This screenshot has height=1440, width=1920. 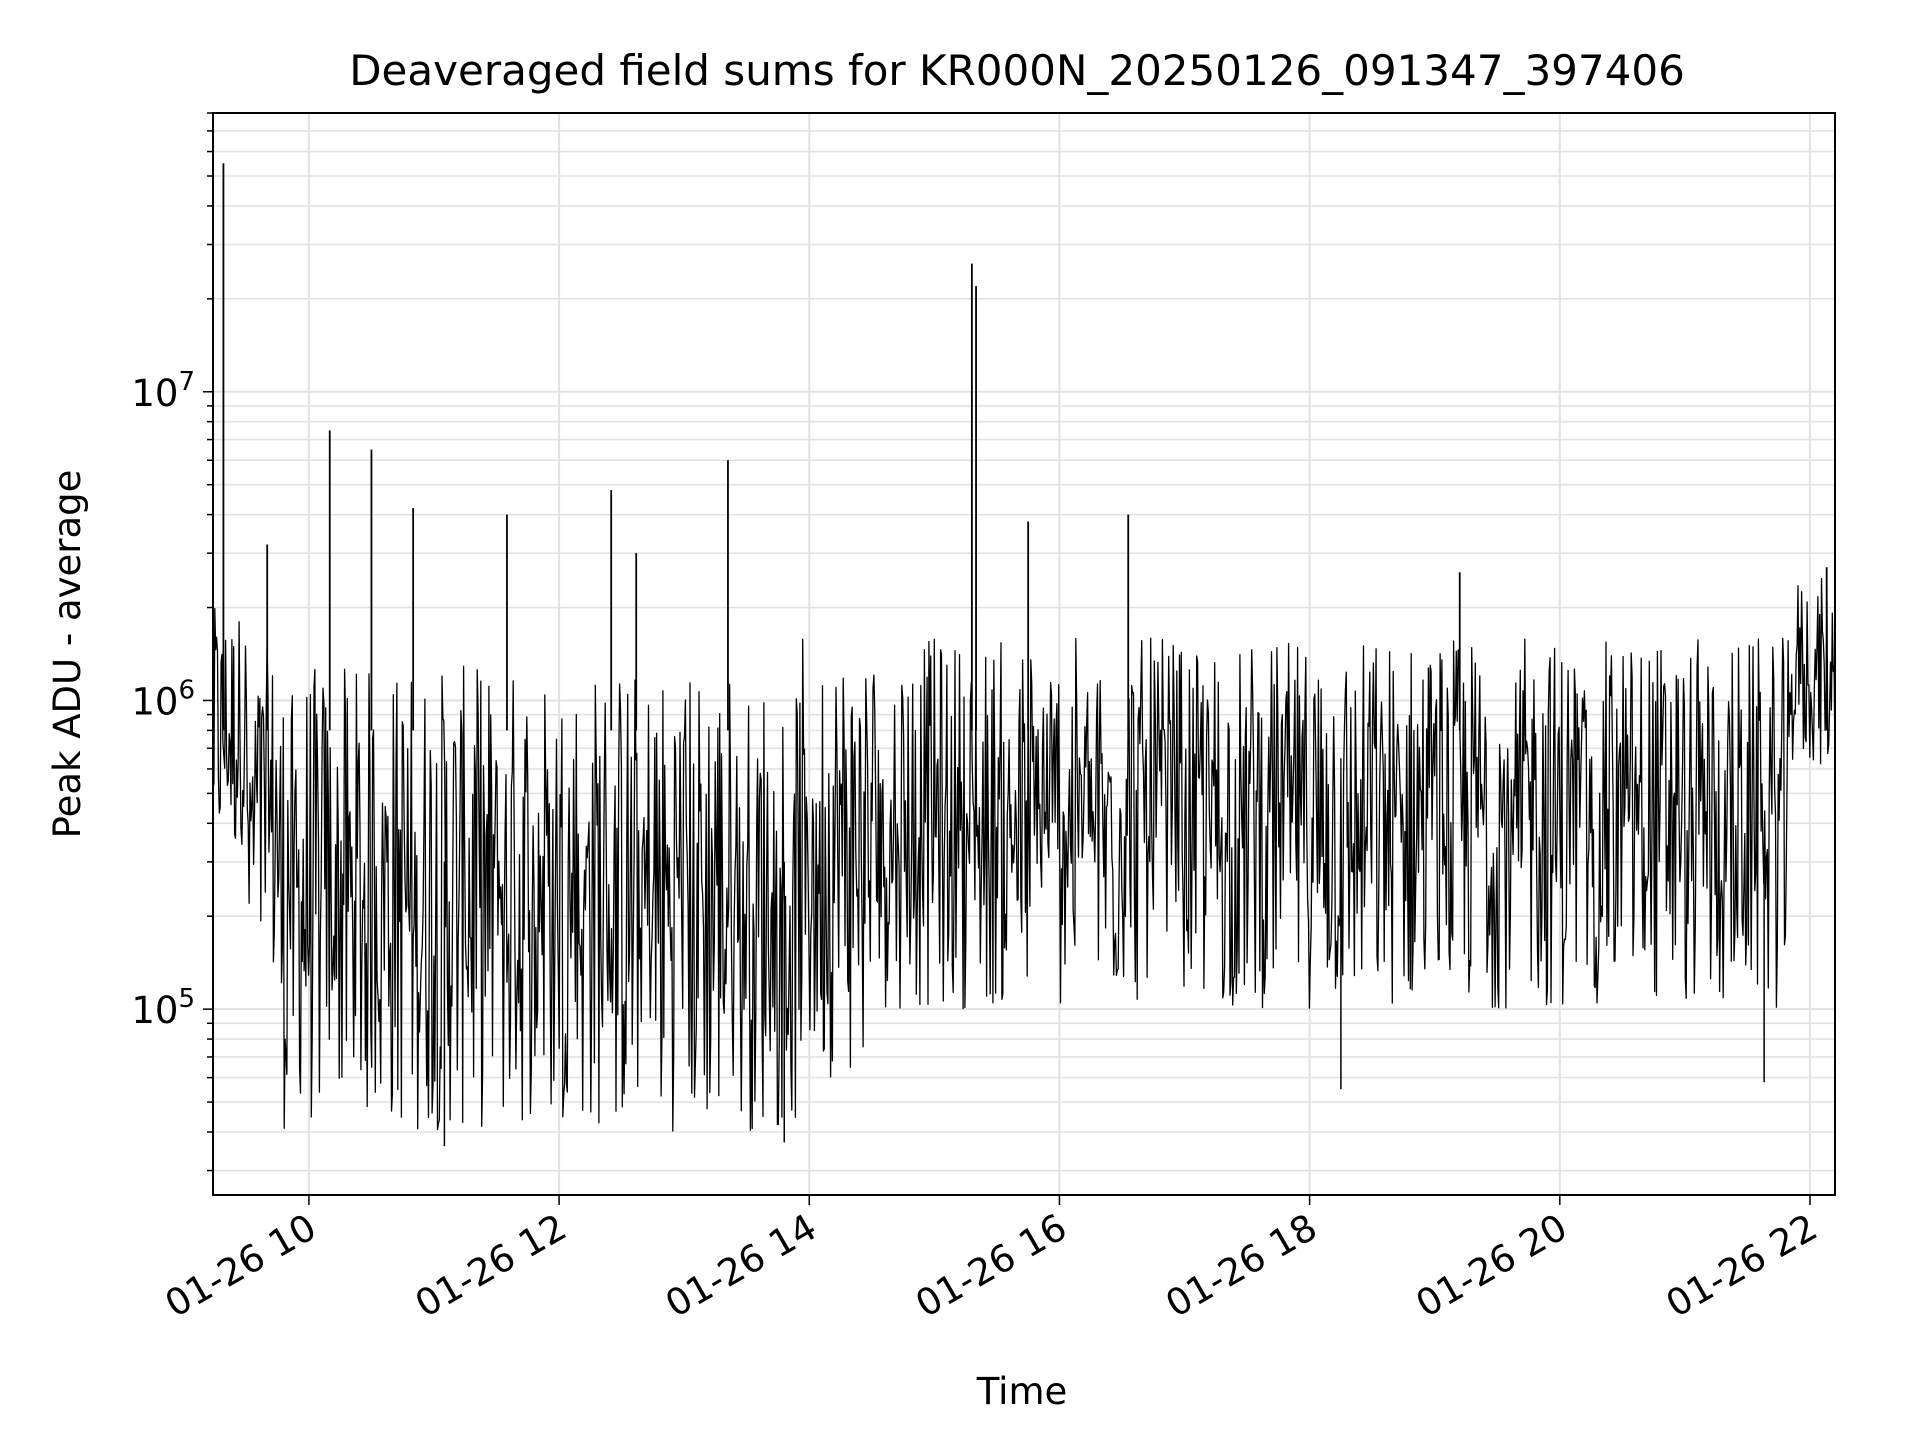 I want to click on x-tick-label: 01-26 22, so click(x=1742, y=1266).